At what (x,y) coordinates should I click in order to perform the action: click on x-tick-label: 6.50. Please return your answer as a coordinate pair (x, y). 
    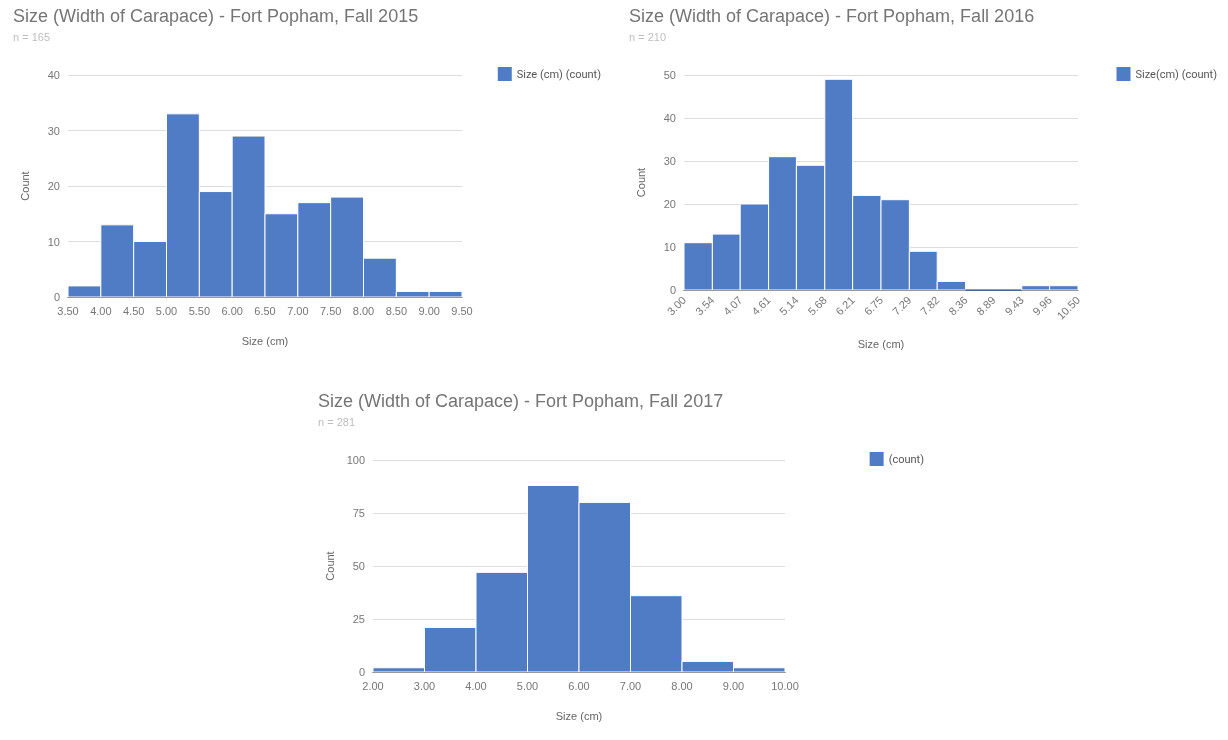
    Looking at the image, I should click on (265, 310).